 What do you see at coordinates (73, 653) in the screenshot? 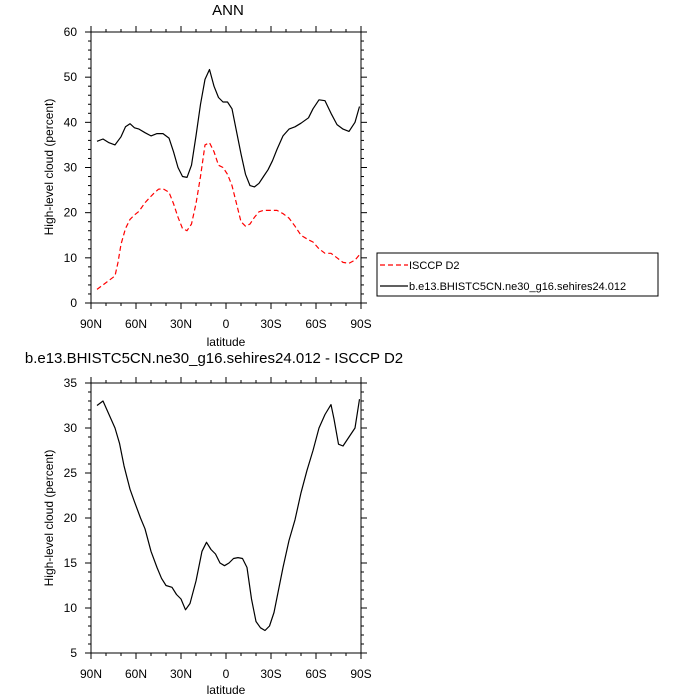
I see `bottom-y-tick-label: 5` at bounding box center [73, 653].